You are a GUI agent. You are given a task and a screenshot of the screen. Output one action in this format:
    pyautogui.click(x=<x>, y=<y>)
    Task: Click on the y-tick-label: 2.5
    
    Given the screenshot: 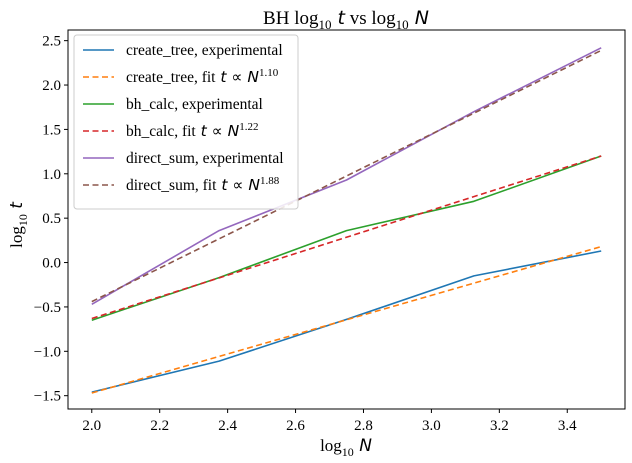 What is the action you would take?
    pyautogui.click(x=51, y=42)
    